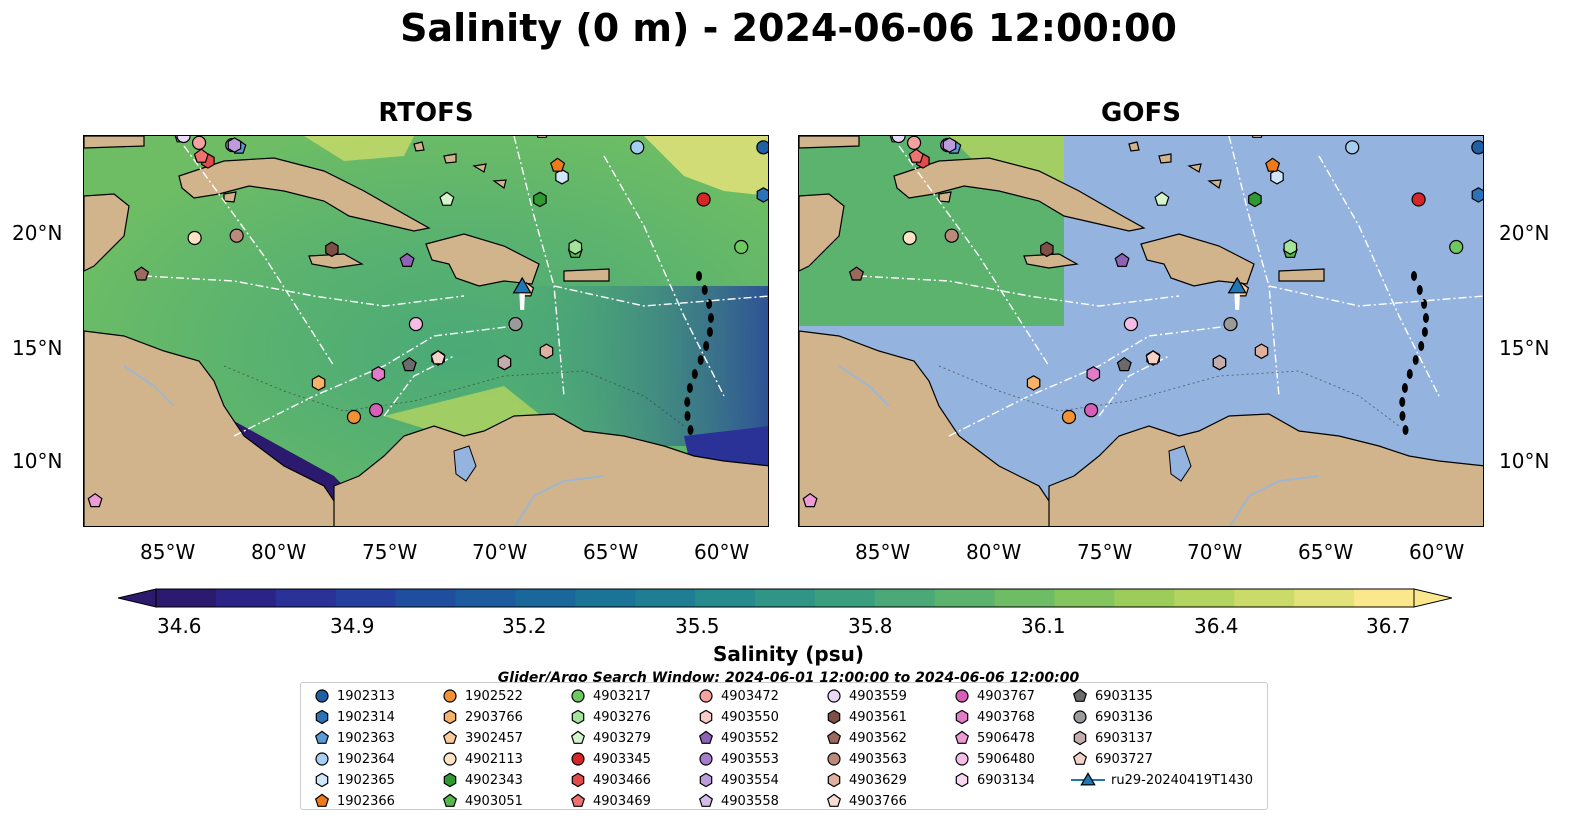 This screenshot has height=829, width=1577. Describe the element at coordinates (482, 780) in the screenshot. I see `legend-item-4902343: 4902343` at that location.